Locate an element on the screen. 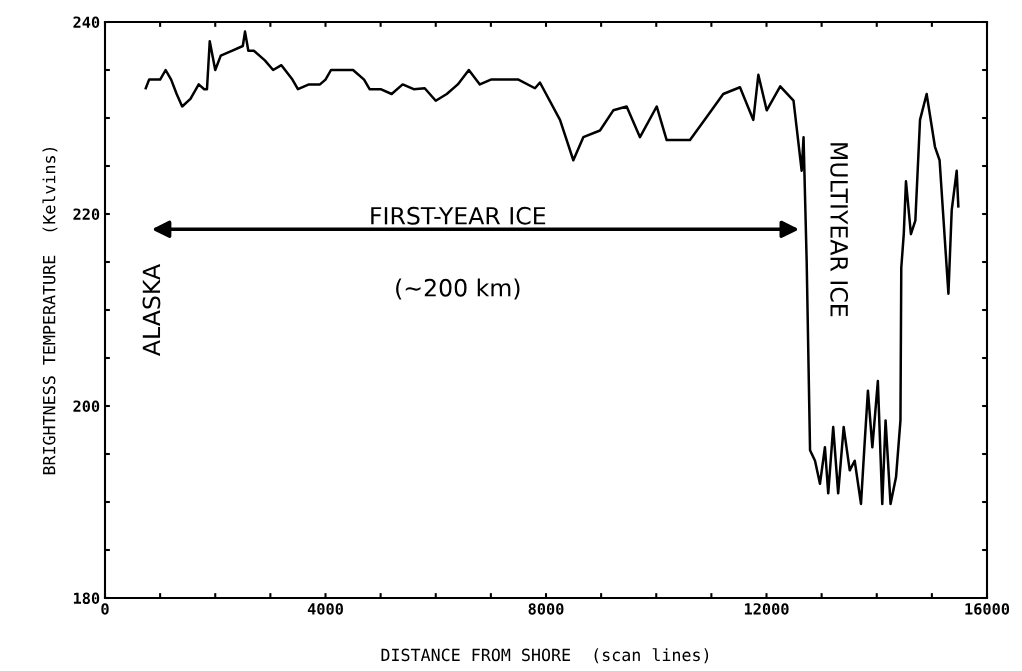 The width and height of the screenshot is (1022, 671). x-tick-label: 12000 is located at coordinates (766, 609).